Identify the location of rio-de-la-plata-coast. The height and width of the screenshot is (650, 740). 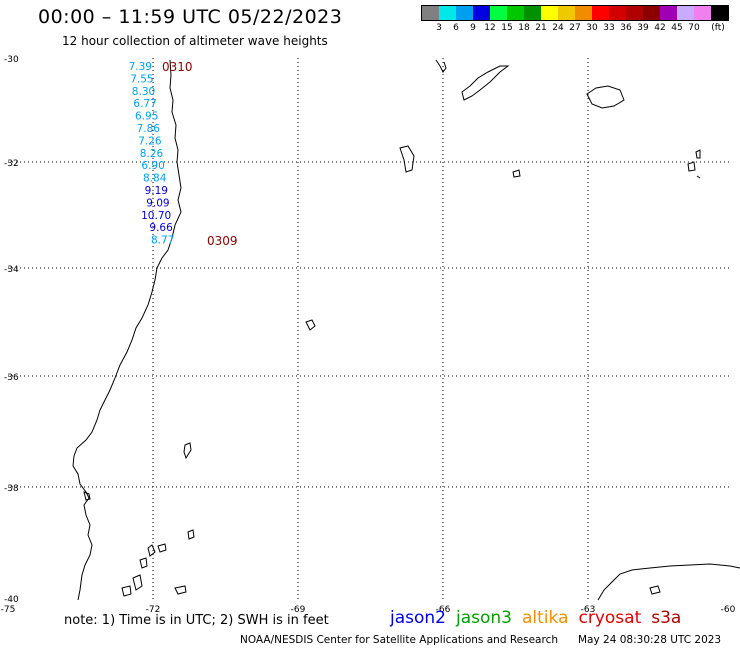
(485, 83).